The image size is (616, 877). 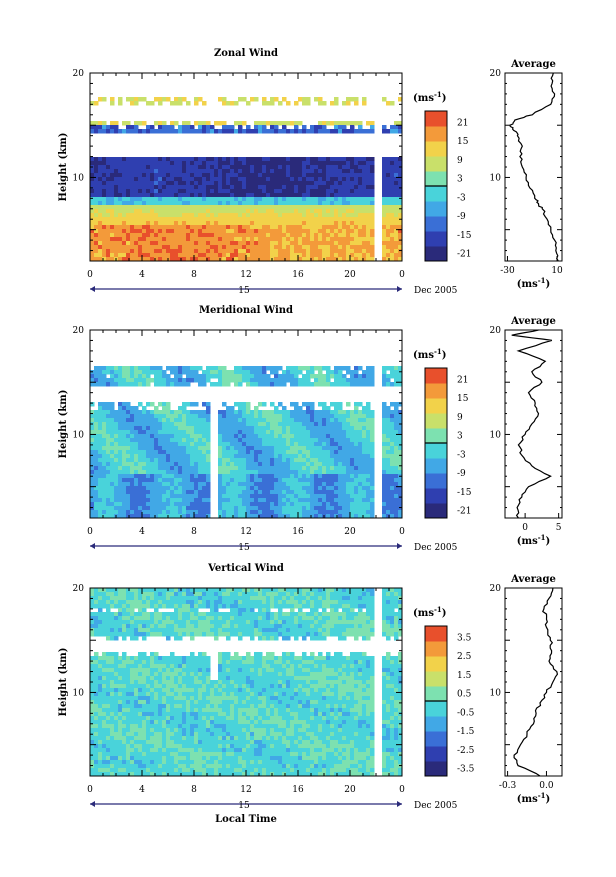 What do you see at coordinates (464, 695) in the screenshot?
I see `colorbar-tick-label: 0.5` at bounding box center [464, 695].